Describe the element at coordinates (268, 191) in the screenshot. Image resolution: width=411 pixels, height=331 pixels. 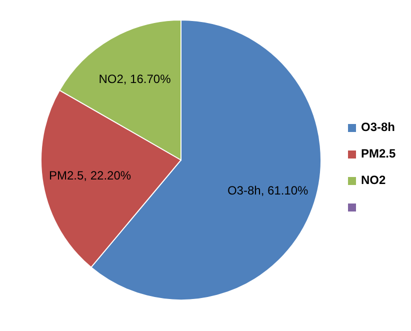
I see `data-label: O3-8h, 61.10%` at that location.